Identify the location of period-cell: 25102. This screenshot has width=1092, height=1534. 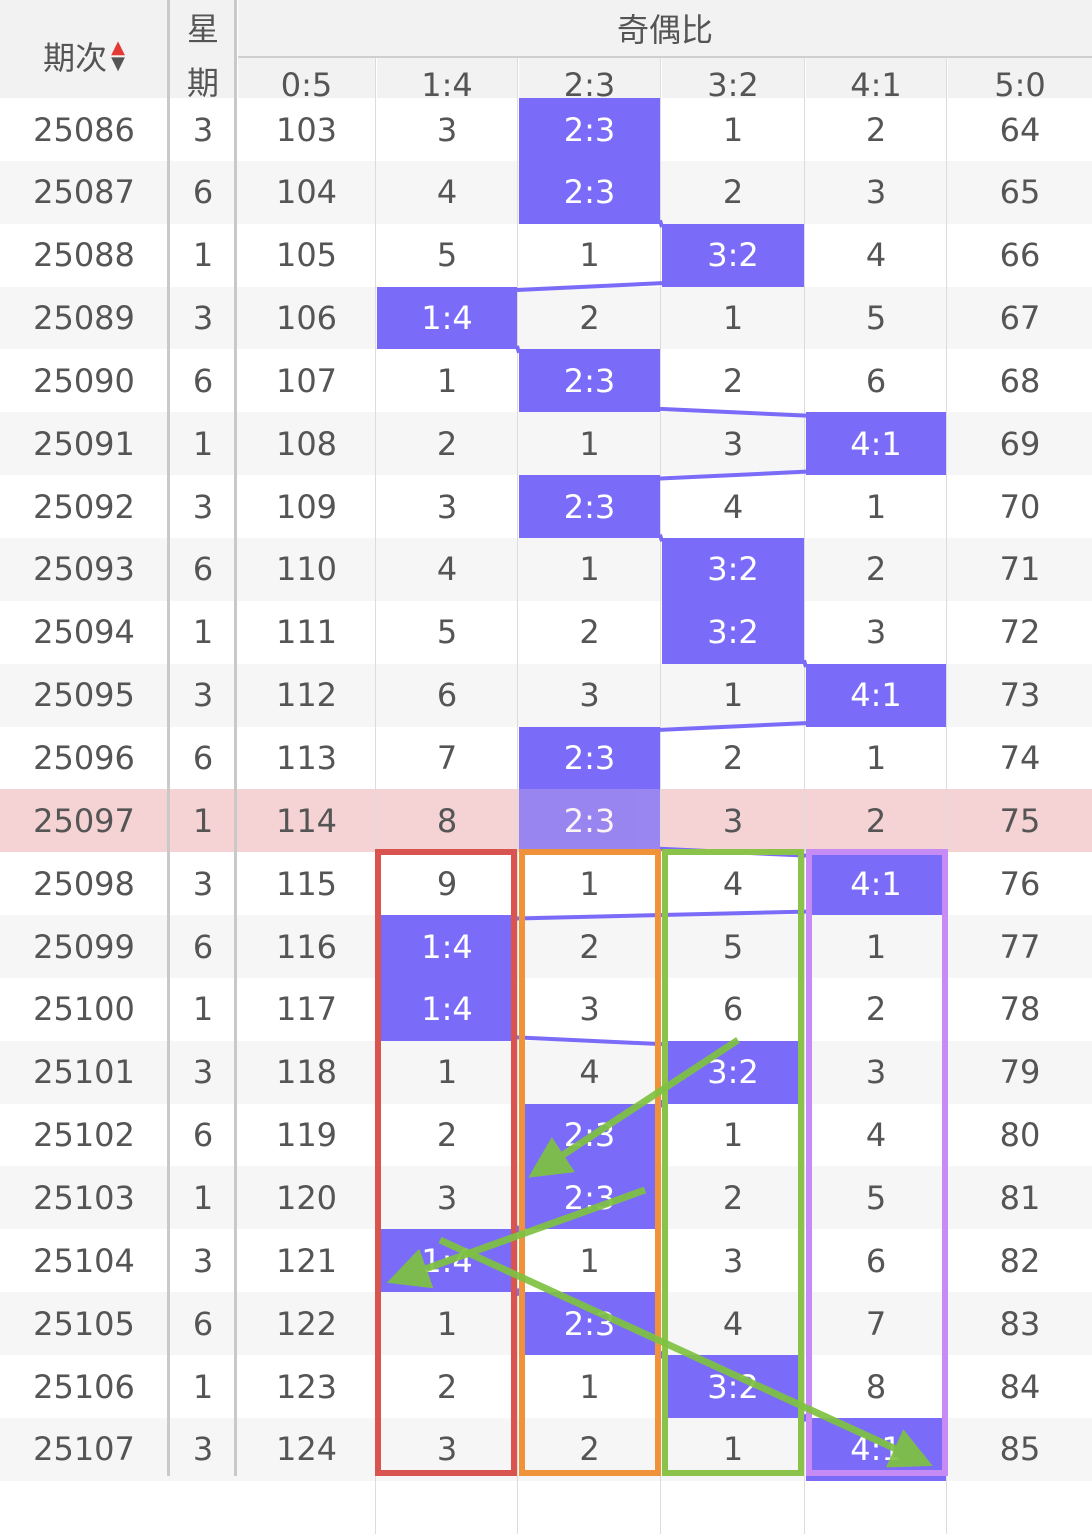
(84, 1135).